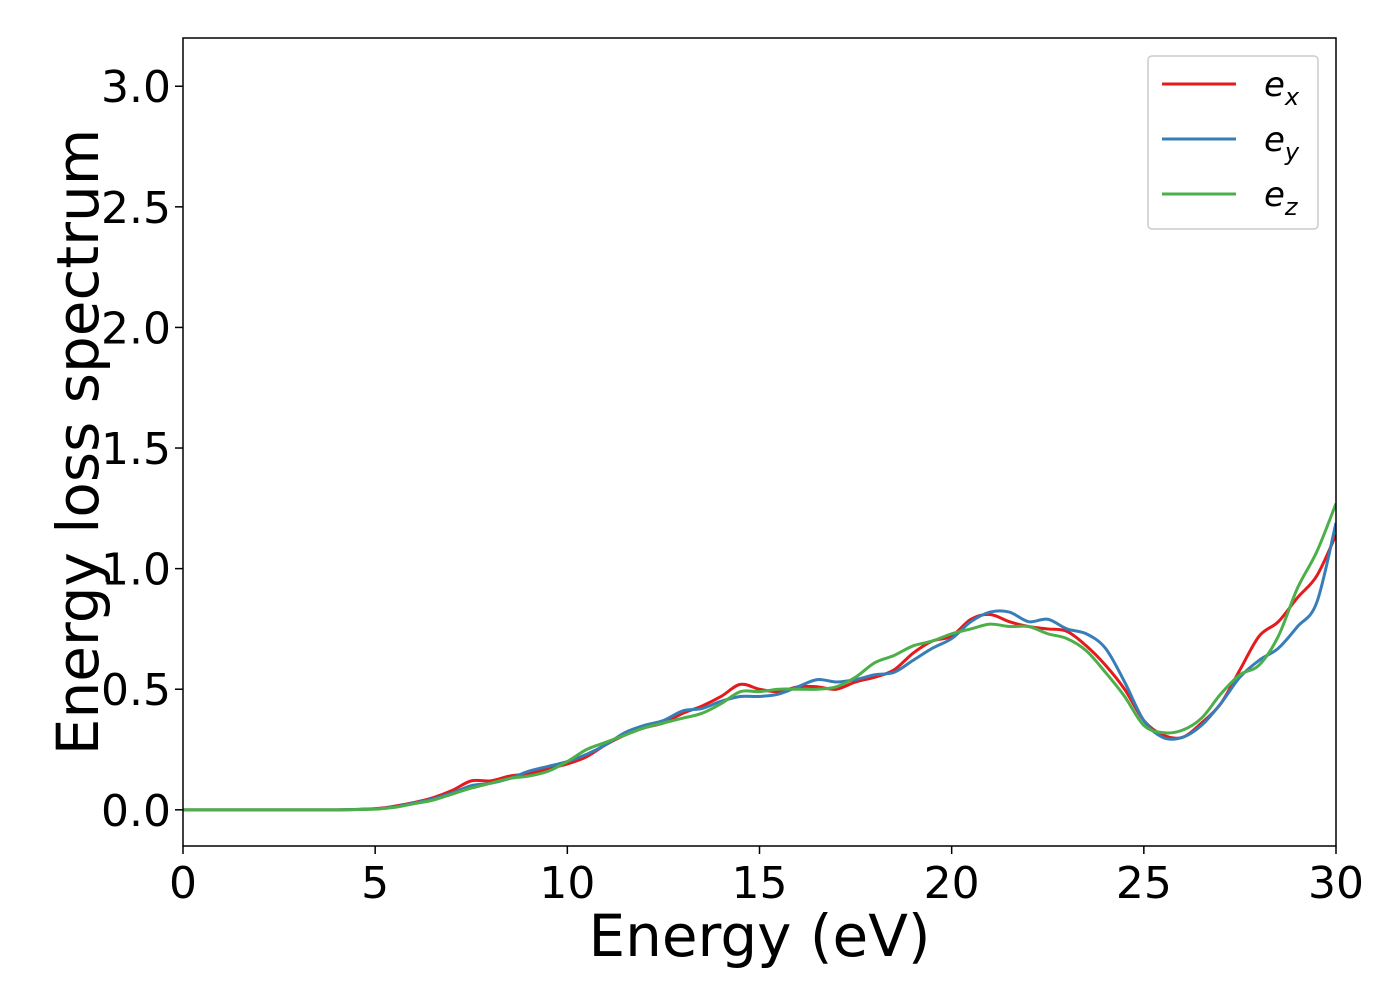 Image resolution: width=1400 pixels, height=1000 pixels. I want to click on legend-label-ey: ey, so click(1282, 143).